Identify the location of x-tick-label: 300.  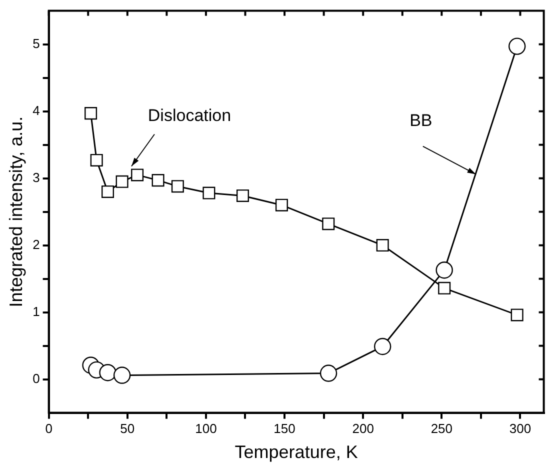
(520, 428).